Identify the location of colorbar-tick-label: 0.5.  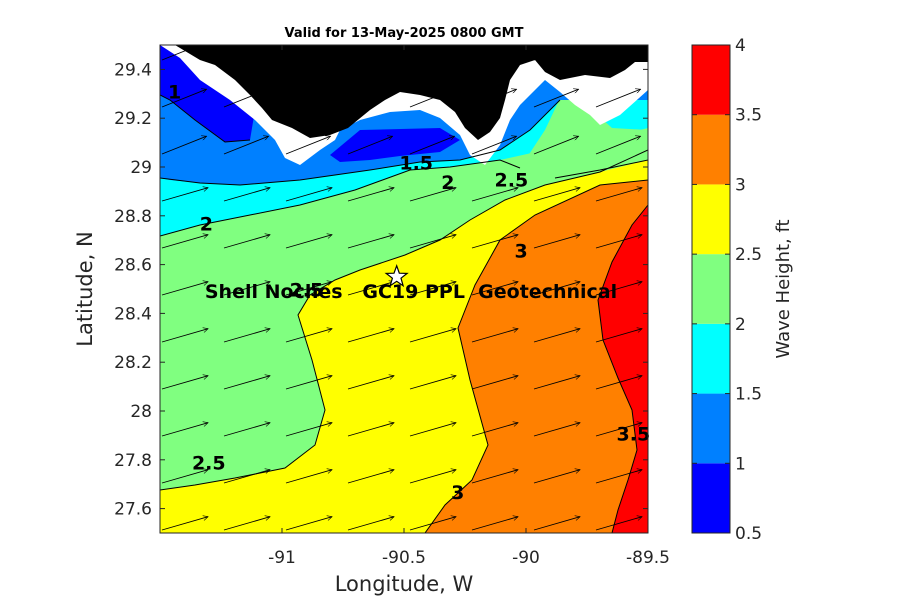
(748, 534).